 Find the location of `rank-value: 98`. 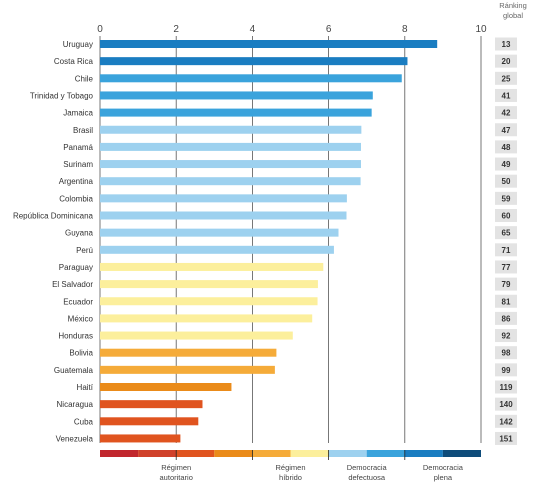

rank-value: 98 is located at coordinates (506, 353).